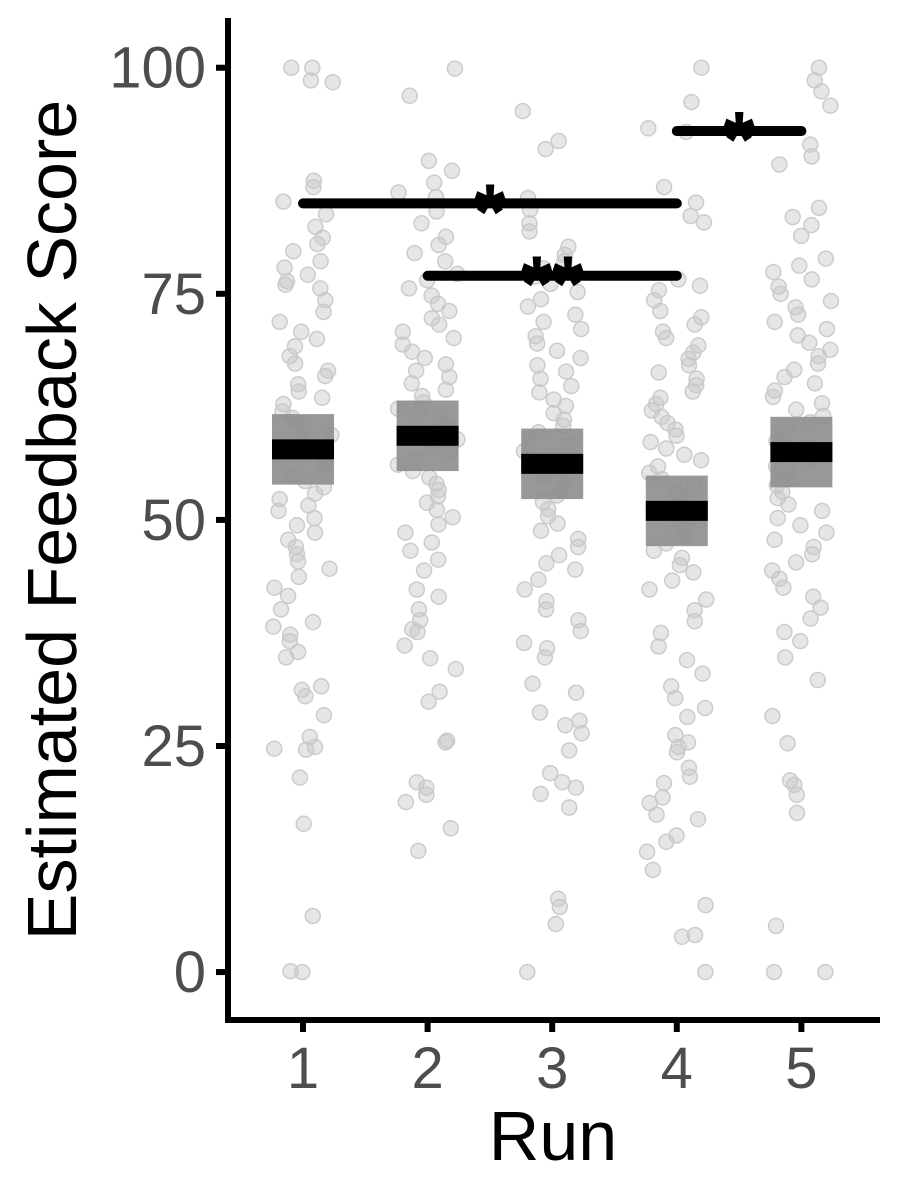 The height and width of the screenshot is (1200, 900). Describe the element at coordinates (157, 68) in the screenshot. I see `y-tick-label: 100` at that location.